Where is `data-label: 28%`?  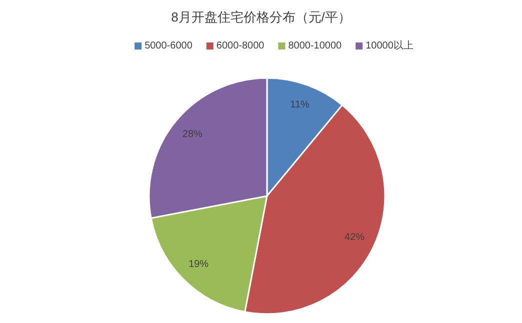
data-label: 28% is located at coordinates (192, 134).